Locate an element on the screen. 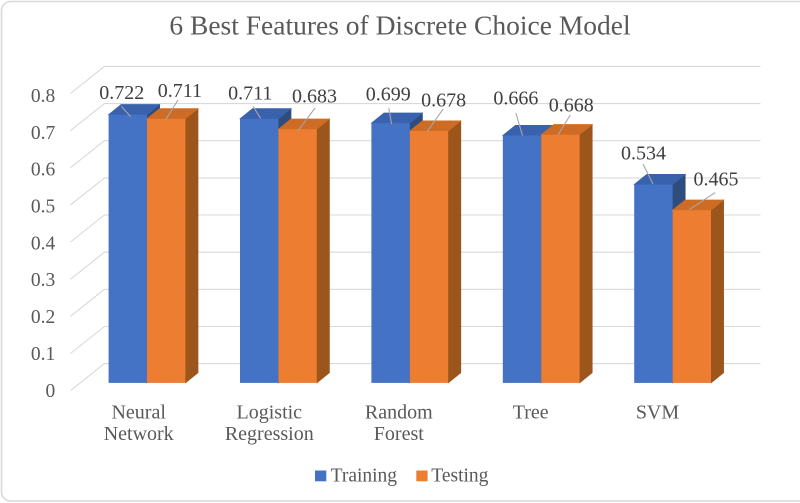 This screenshot has height=503, width=800. svg-text: 0.666 is located at coordinates (515, 99).